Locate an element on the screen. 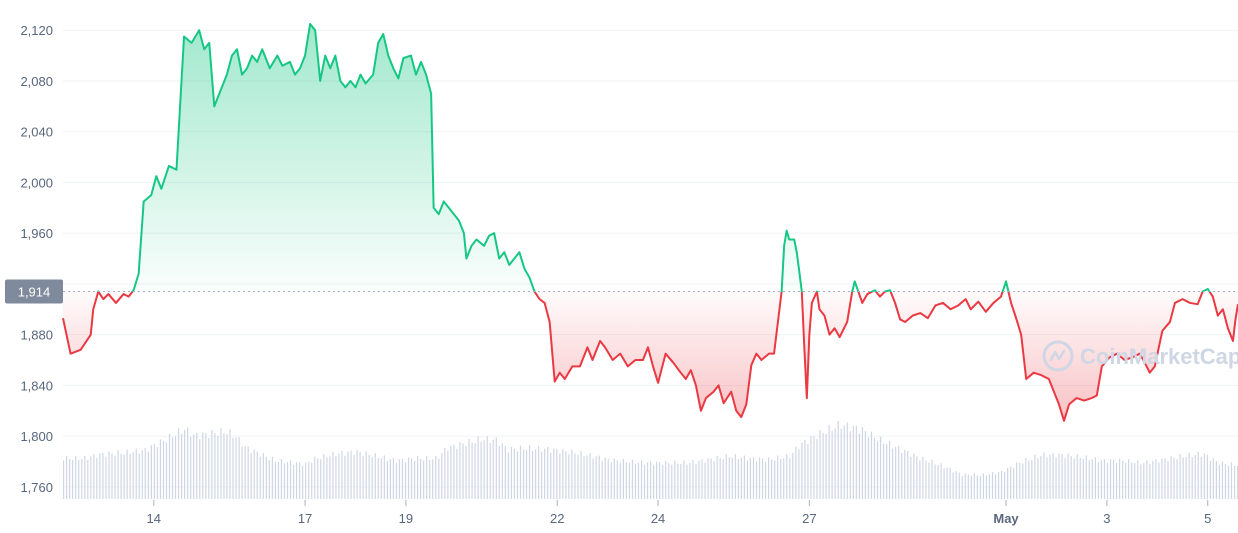 This screenshot has height=533, width=1238. x-tick-label-5: 27 is located at coordinates (809, 518).